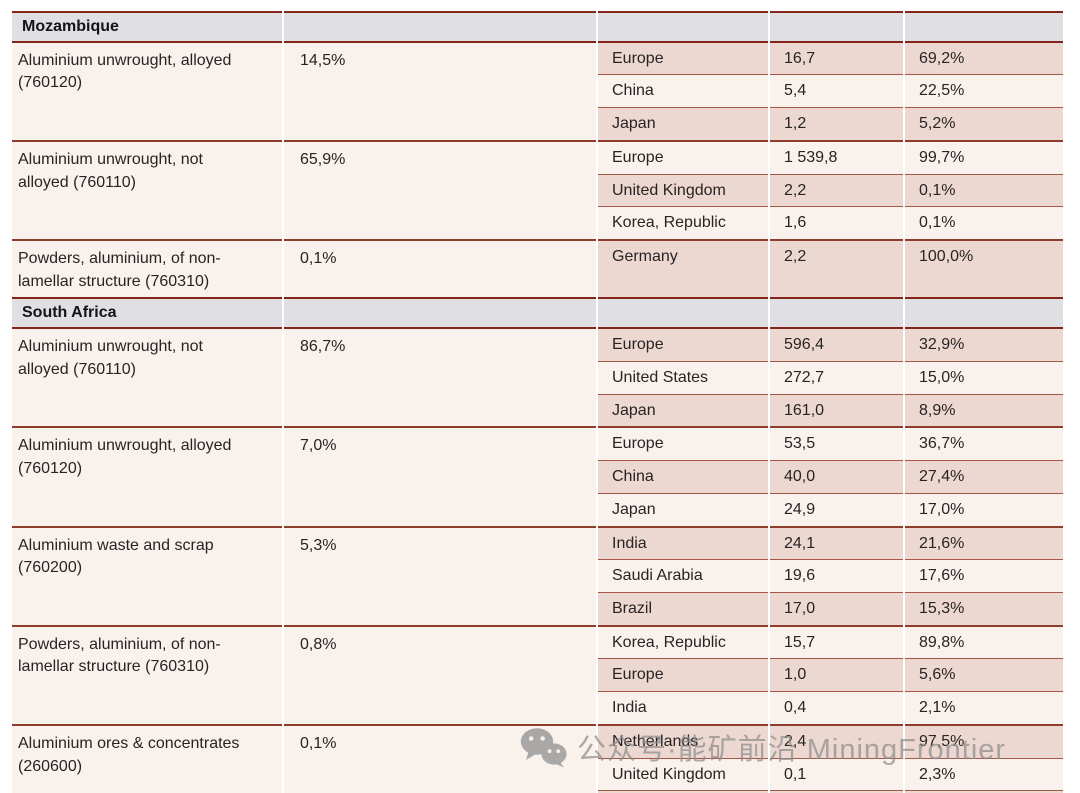 Image resolution: width=1080 pixels, height=793 pixels. Describe the element at coordinates (836, 542) in the screenshot. I see `value-cell: 24,1` at that location.